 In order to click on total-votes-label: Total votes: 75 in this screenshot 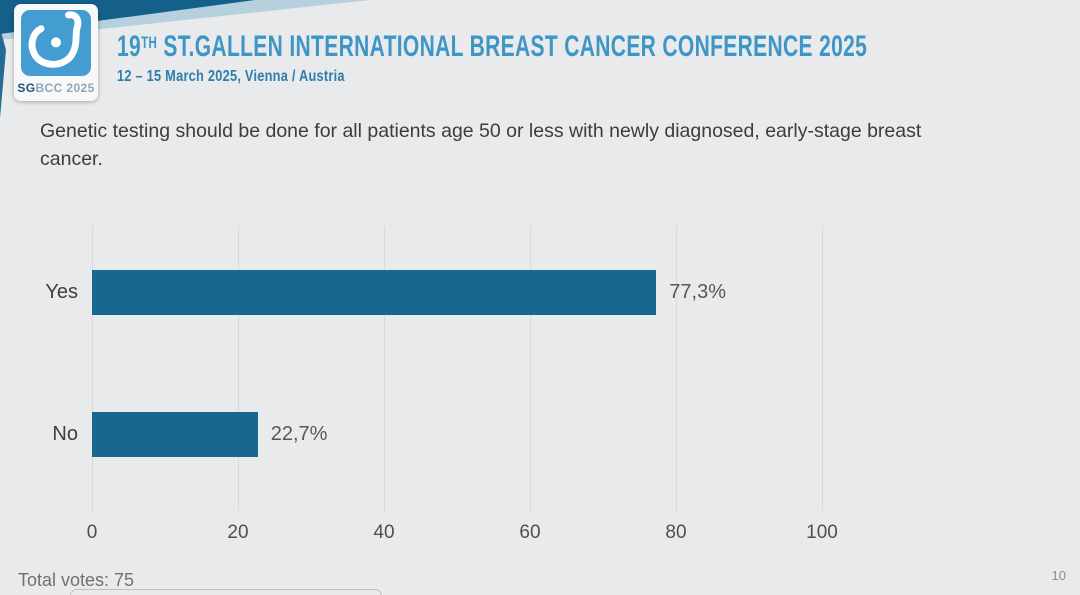, I will do `click(76, 580)`.